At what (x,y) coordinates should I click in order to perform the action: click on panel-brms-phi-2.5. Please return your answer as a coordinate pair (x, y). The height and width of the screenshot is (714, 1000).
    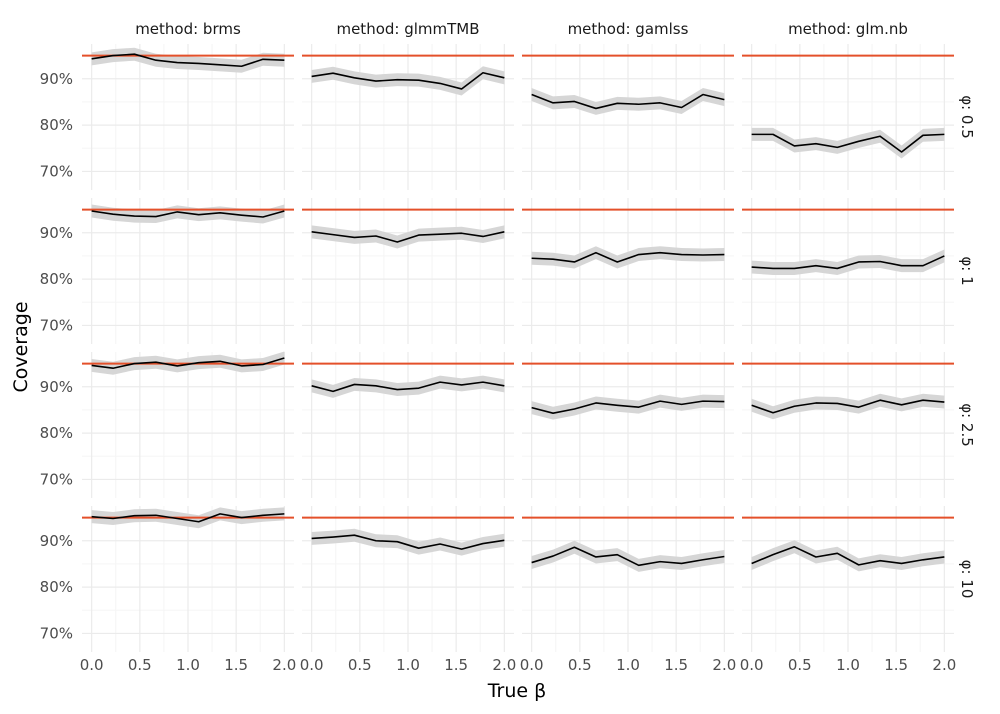
    Looking at the image, I should click on (188, 424).